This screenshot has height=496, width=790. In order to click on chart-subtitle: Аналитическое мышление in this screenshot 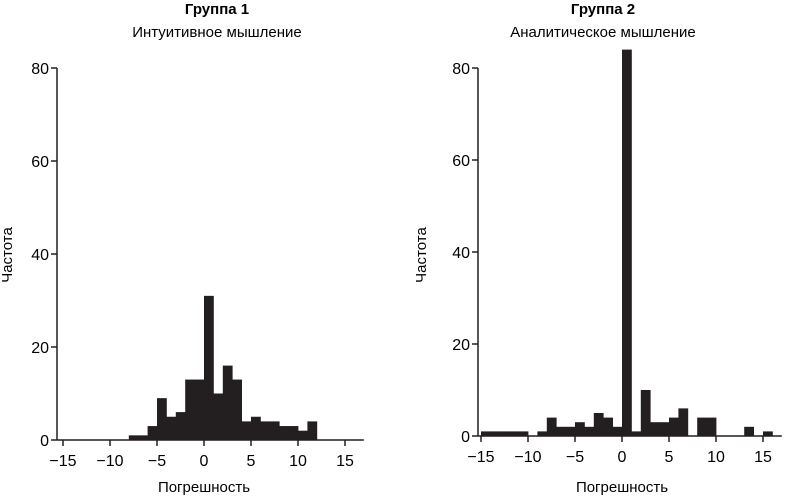, I will do `click(602, 32)`.